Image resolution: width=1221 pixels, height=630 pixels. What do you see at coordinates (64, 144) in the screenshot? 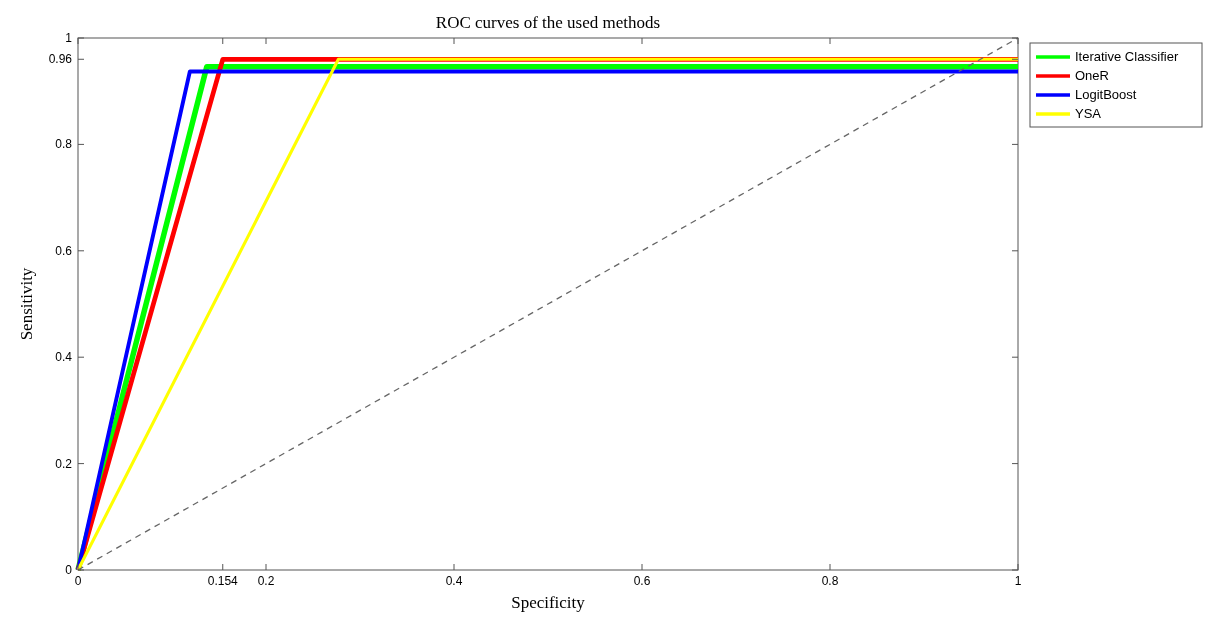
I see `y-tick-label: 0.8` at bounding box center [64, 144].